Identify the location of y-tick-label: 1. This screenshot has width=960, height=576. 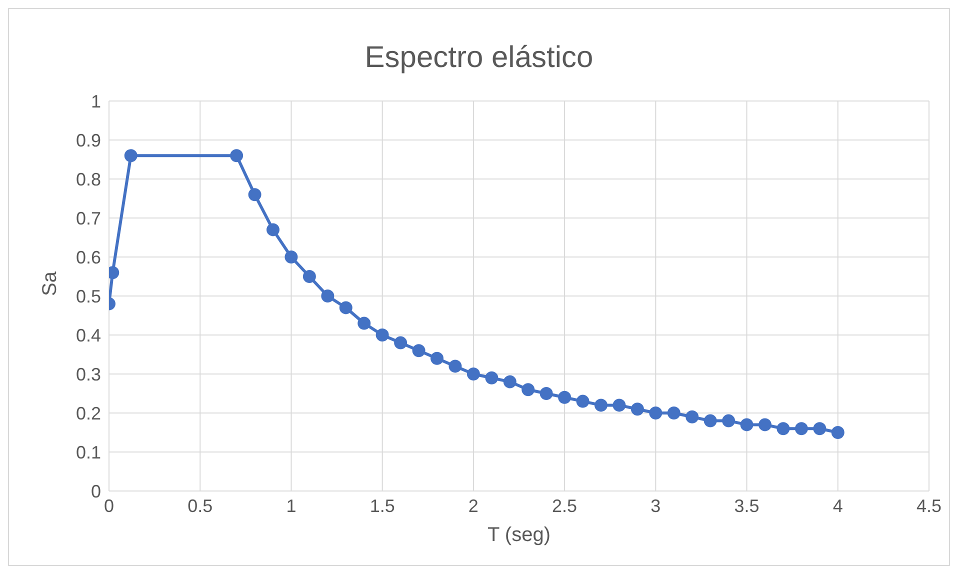
(95, 101).